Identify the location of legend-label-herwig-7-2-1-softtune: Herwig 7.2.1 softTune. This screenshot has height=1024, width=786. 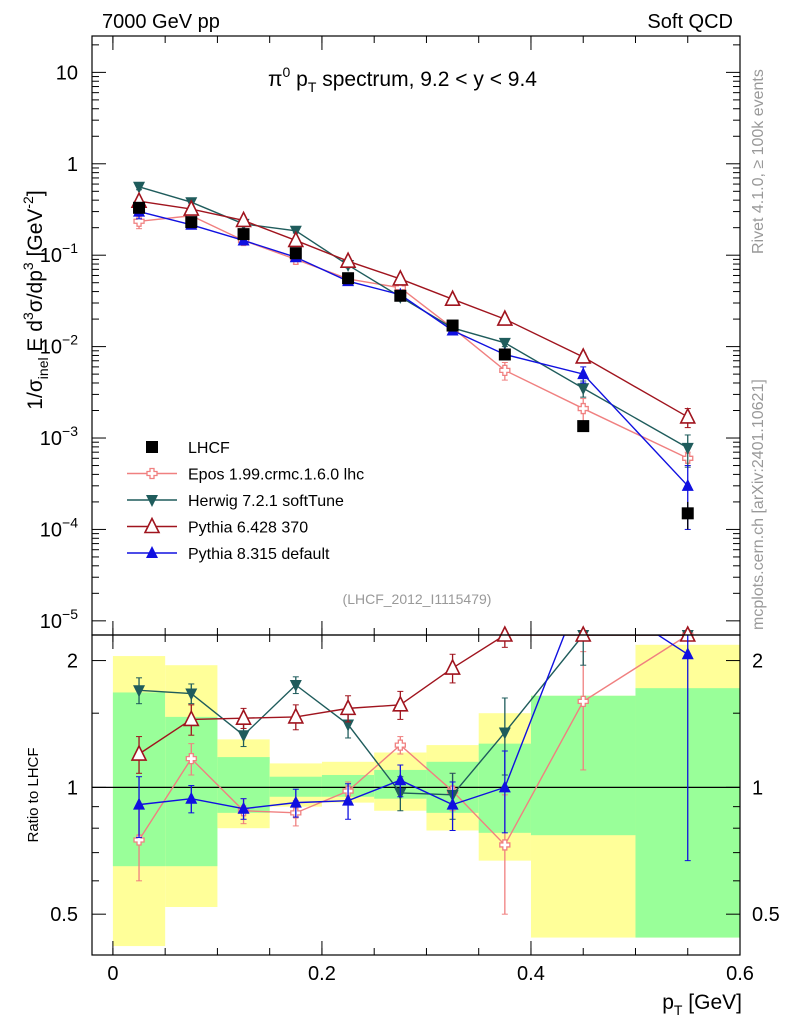
(266, 501).